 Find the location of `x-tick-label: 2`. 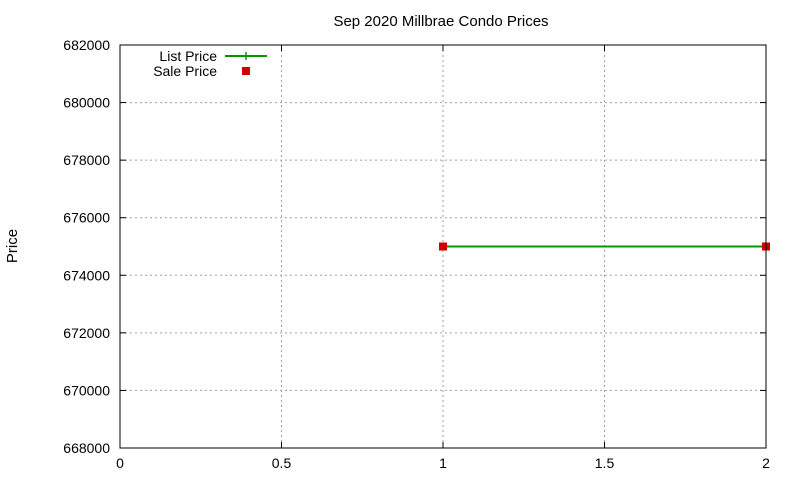

x-tick-label: 2 is located at coordinates (766, 463).